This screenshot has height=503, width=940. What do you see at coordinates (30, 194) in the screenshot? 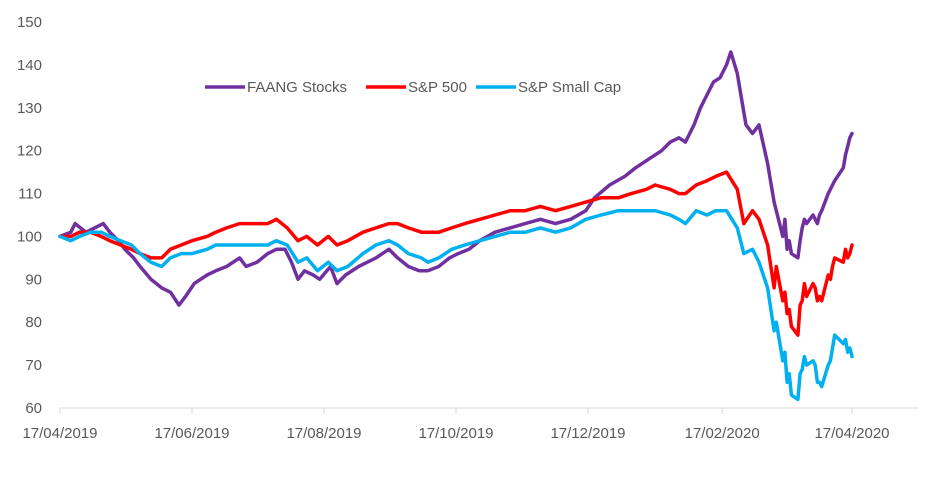
I see `y-tick-label: 110` at bounding box center [30, 194].